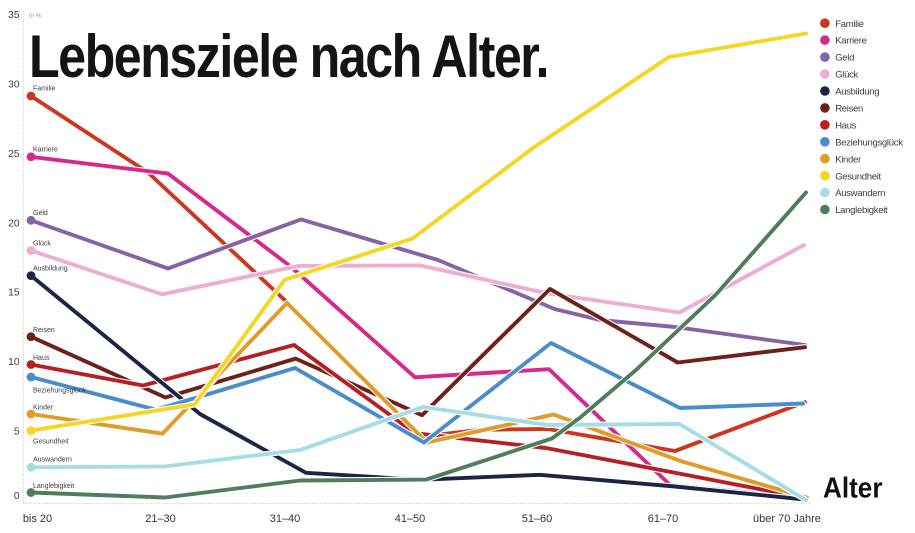 Image resolution: width=915 pixels, height=533 pixels. I want to click on svg-text: 25, so click(14, 154).